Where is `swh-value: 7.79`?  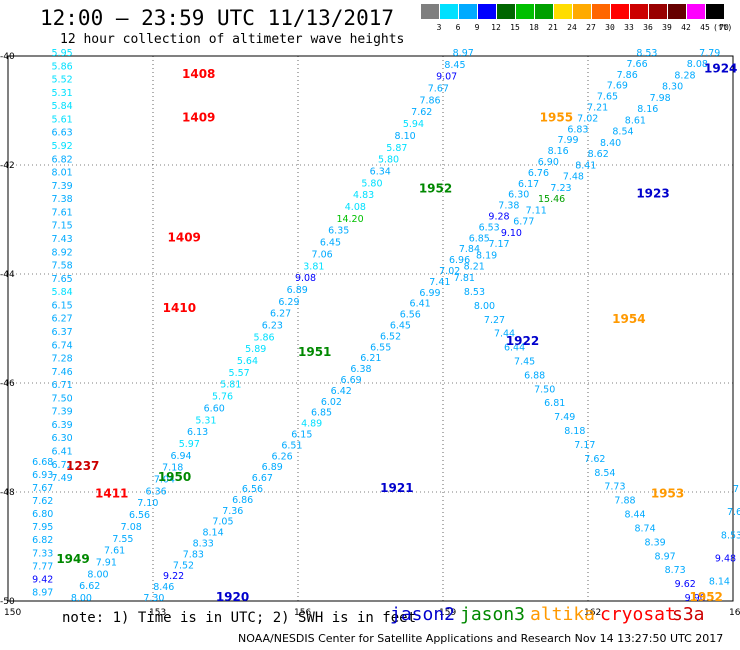 swh-value: 7.79 is located at coordinates (709, 53).